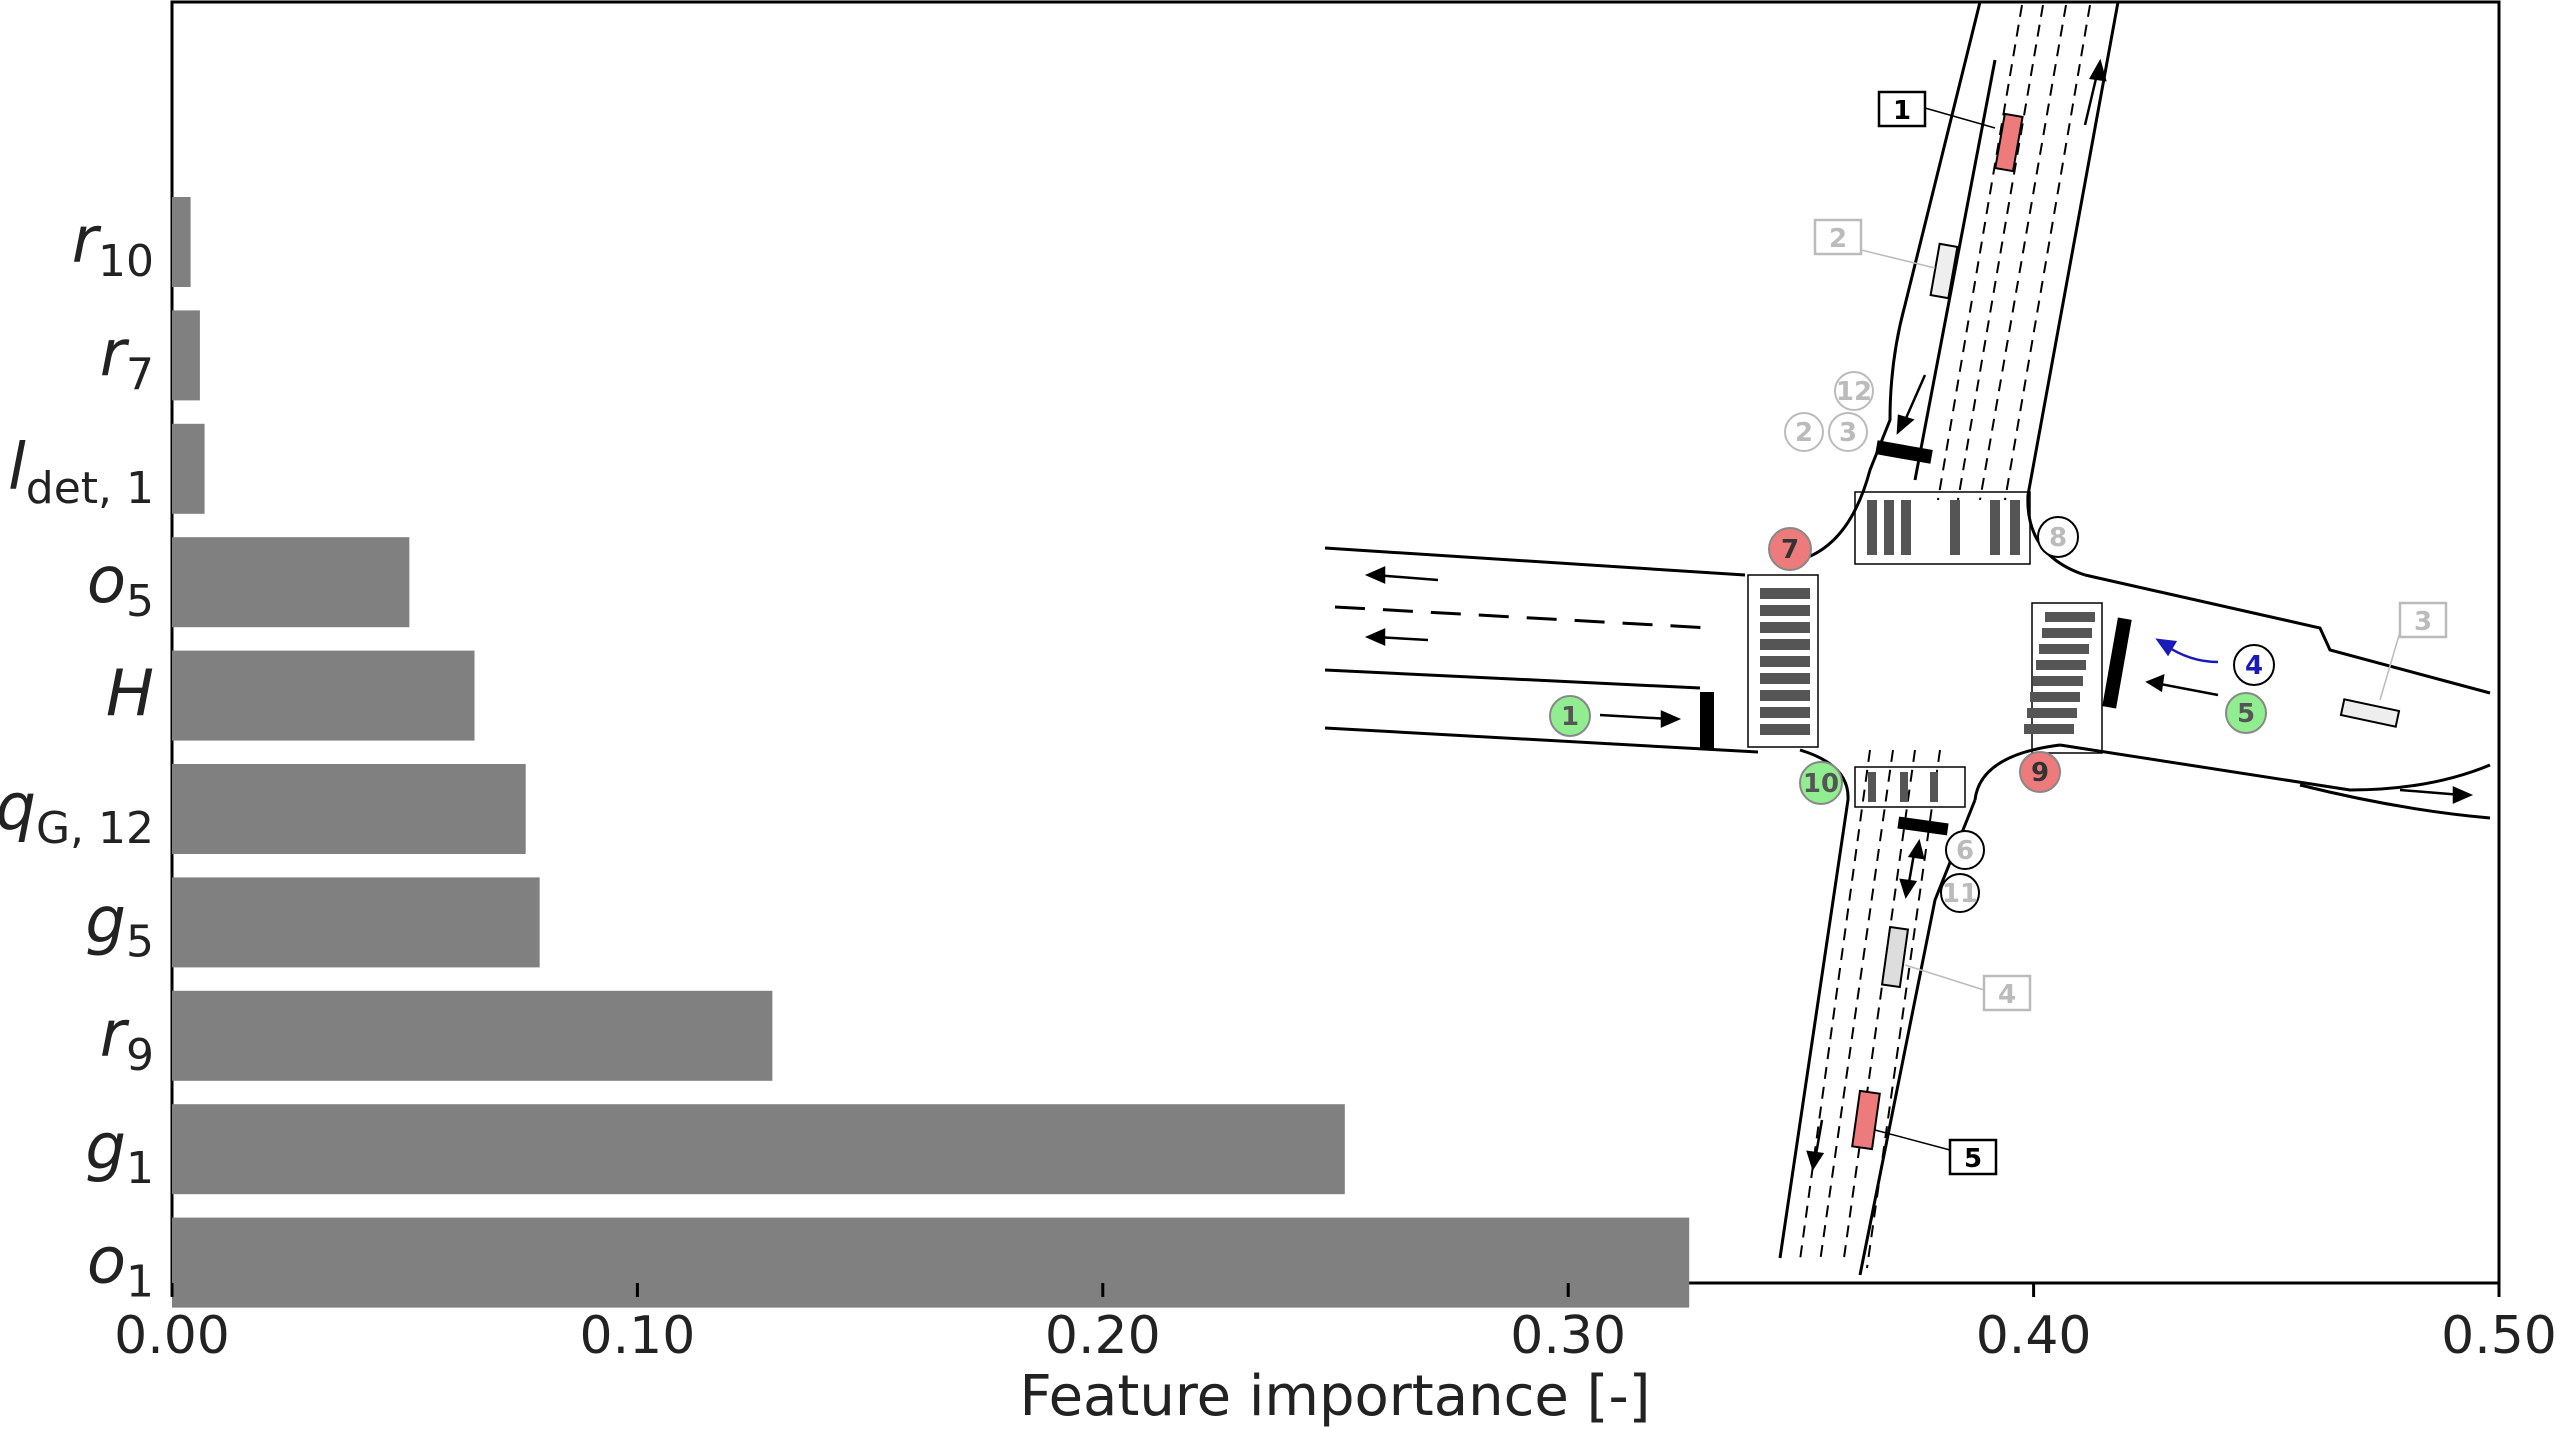 Image resolution: width=2557 pixels, height=1430 pixels. What do you see at coordinates (172, 1336) in the screenshot?
I see `x-tick-label: 0.00` at bounding box center [172, 1336].